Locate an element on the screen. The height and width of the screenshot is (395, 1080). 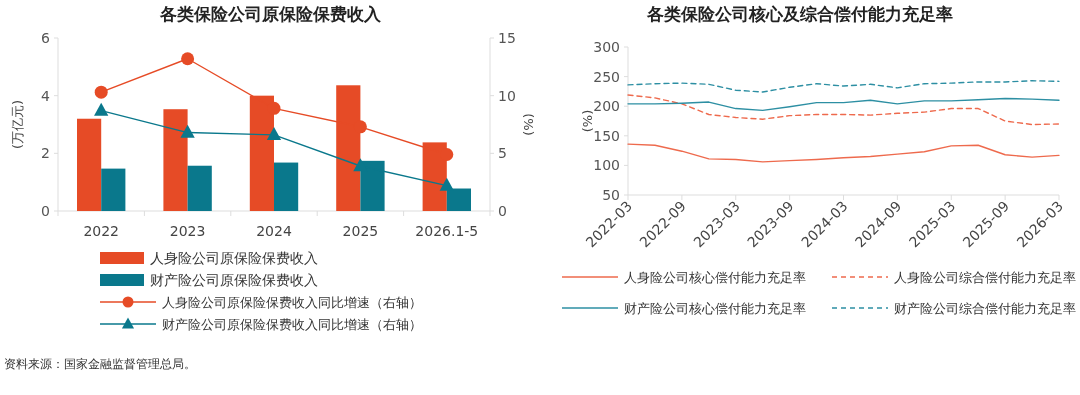
legend-label: 人身险公司原保险保费收入 is located at coordinates (234, 258).